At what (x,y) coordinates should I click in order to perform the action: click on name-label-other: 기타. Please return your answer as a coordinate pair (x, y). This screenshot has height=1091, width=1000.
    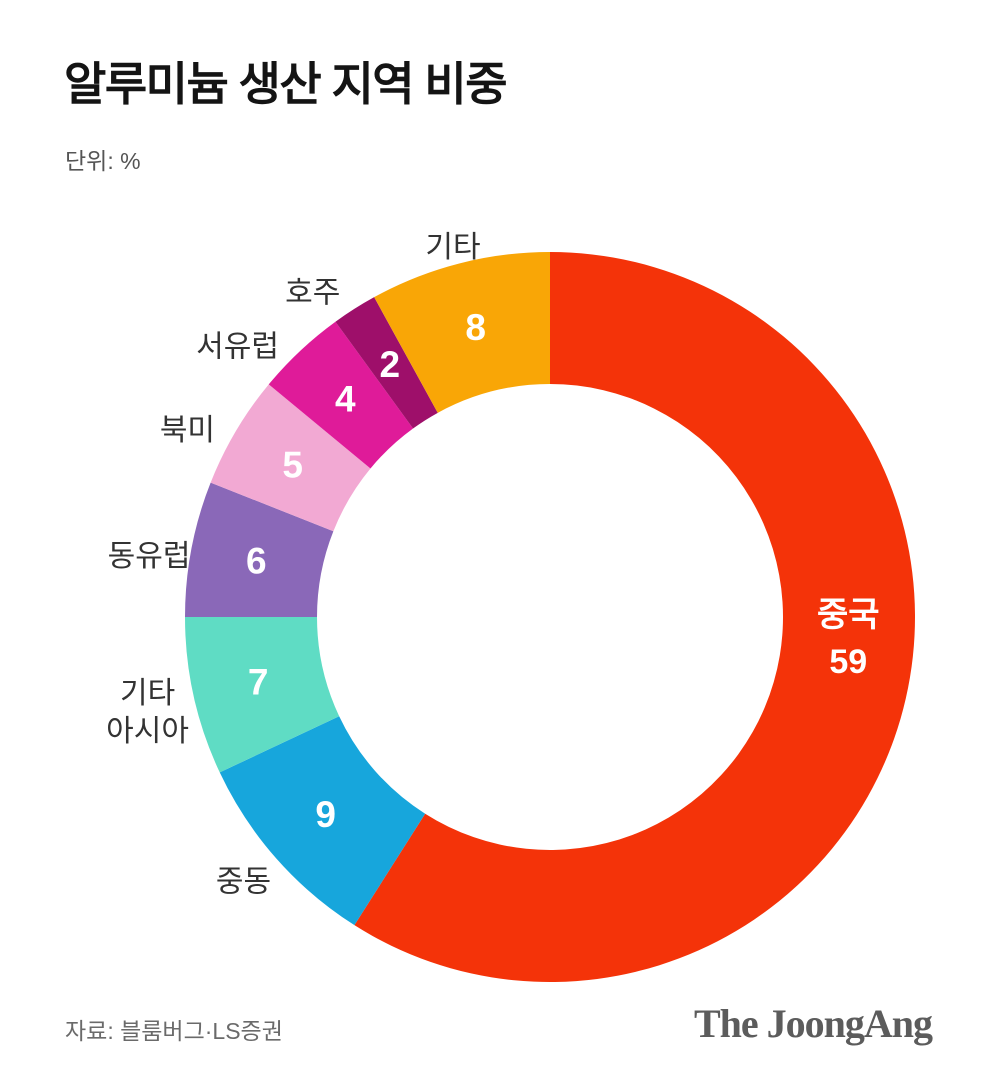
    Looking at the image, I should click on (452, 247).